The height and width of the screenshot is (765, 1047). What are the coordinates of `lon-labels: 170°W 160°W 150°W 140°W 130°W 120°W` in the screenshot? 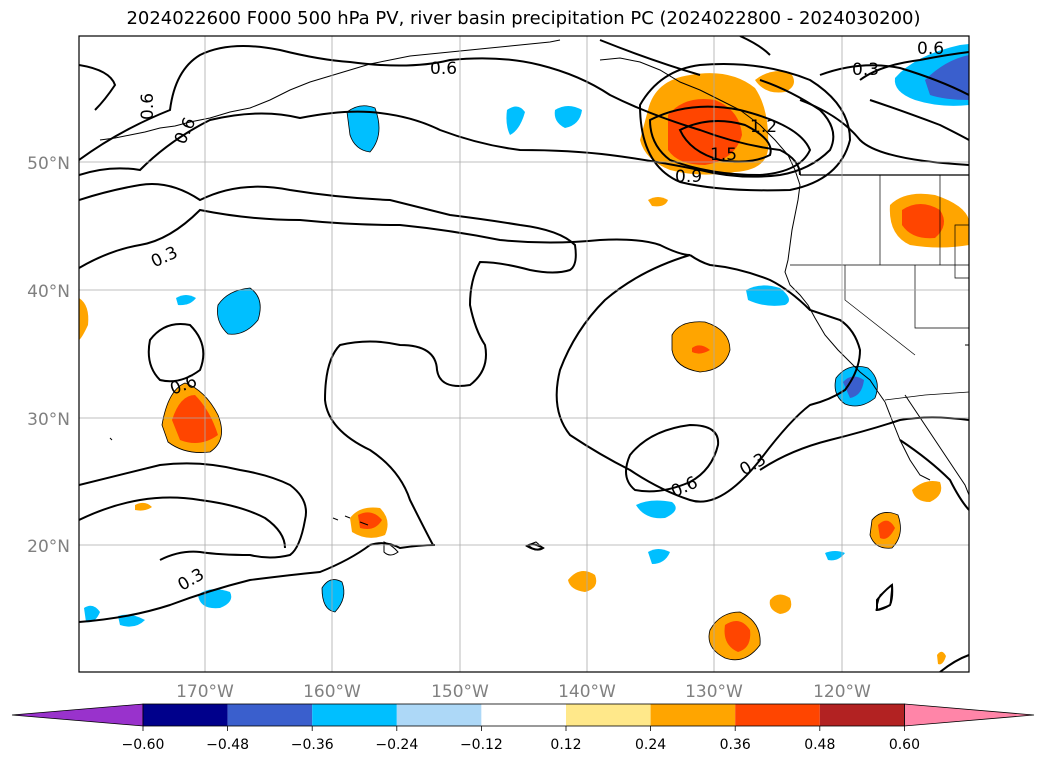 It's located at (523, 692).